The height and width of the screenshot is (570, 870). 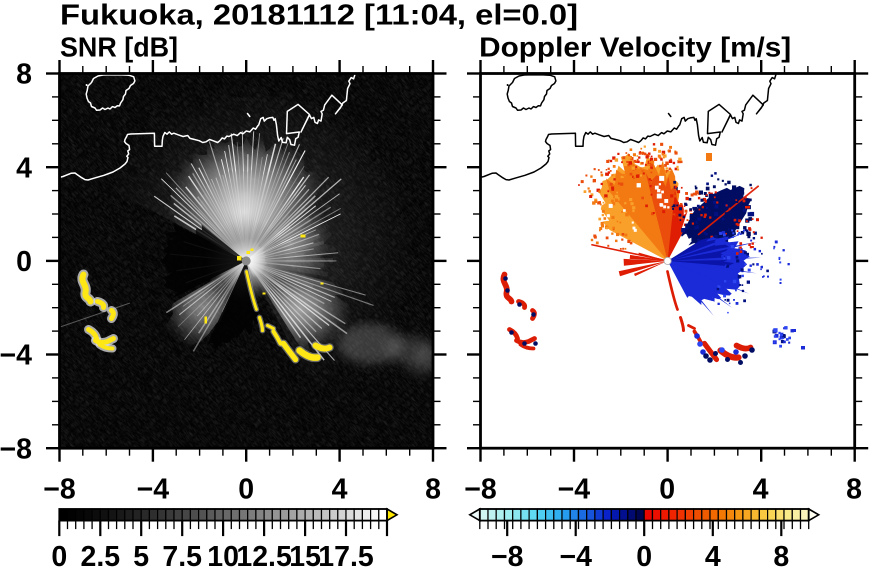 What do you see at coordinates (119, 47) in the screenshot?
I see `svg-text: SNR [dB]` at bounding box center [119, 47].